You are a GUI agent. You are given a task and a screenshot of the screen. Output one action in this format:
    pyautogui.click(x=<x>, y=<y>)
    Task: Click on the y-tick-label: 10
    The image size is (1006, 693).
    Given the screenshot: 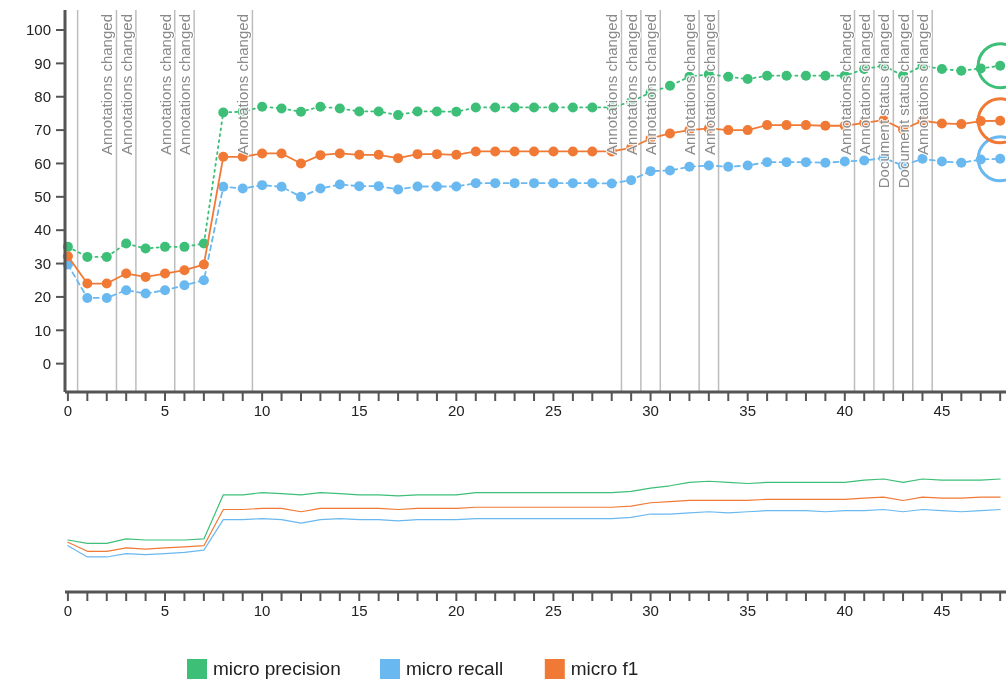 What is the action you would take?
    pyautogui.click(x=42, y=330)
    